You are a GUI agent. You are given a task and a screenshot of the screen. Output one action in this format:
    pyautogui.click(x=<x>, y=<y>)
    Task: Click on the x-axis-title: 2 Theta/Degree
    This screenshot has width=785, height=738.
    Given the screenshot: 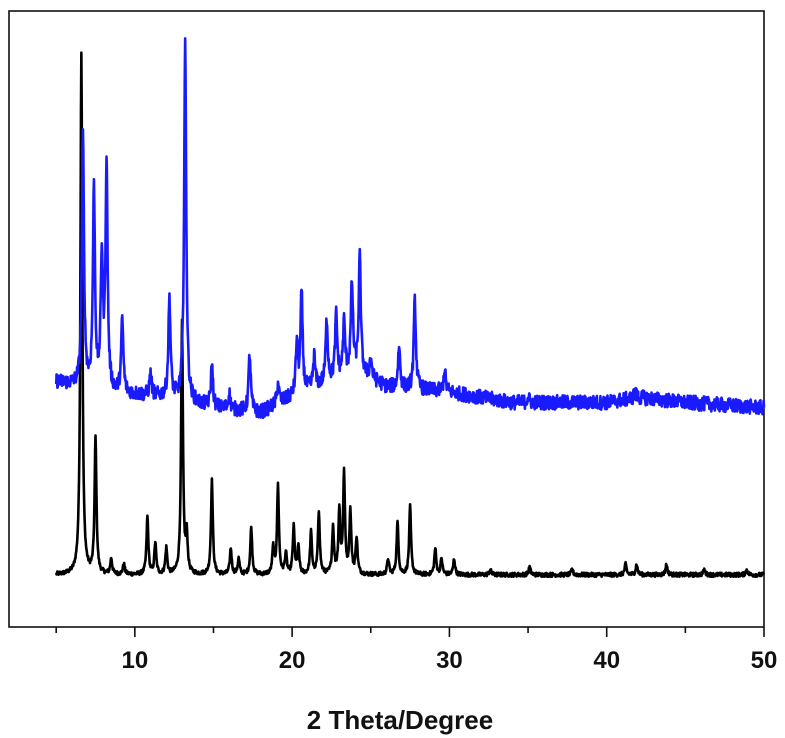 What is the action you would take?
    pyautogui.click(x=400, y=720)
    